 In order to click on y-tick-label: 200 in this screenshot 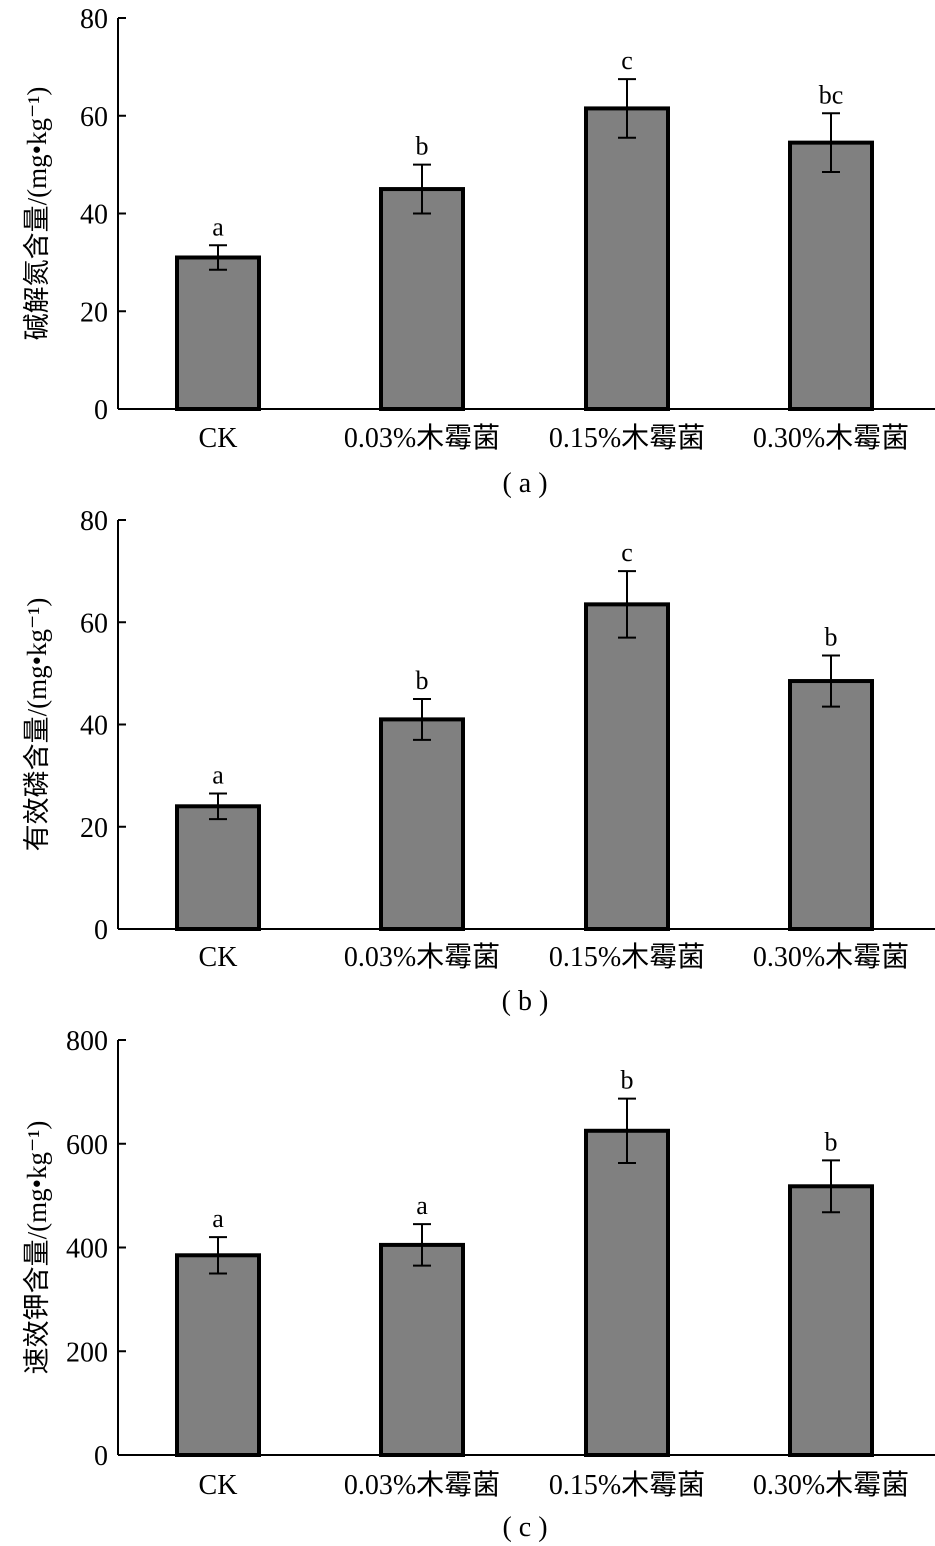, I will do `click(87, 1352)`.